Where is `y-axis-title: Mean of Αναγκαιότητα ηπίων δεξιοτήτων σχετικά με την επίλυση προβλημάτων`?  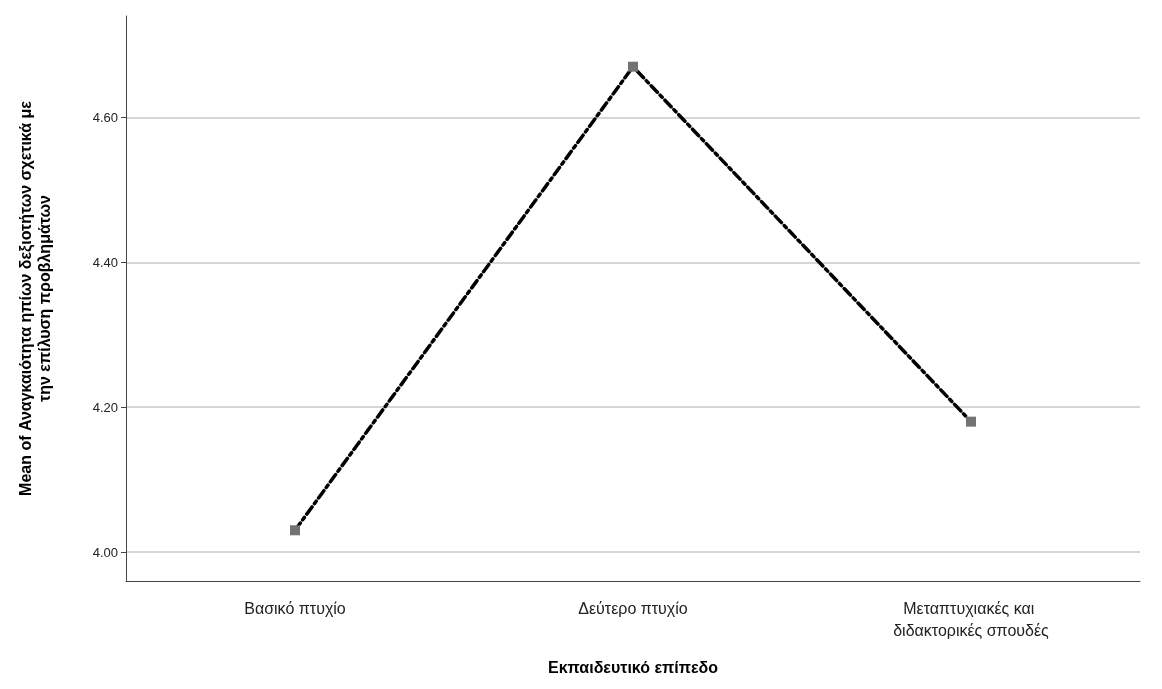 y-axis-title: Mean of Αναγκαιότητα ηπίων δεξιοτήτων σχετικά με την επίλυση προβλημάτων is located at coordinates (35, 298).